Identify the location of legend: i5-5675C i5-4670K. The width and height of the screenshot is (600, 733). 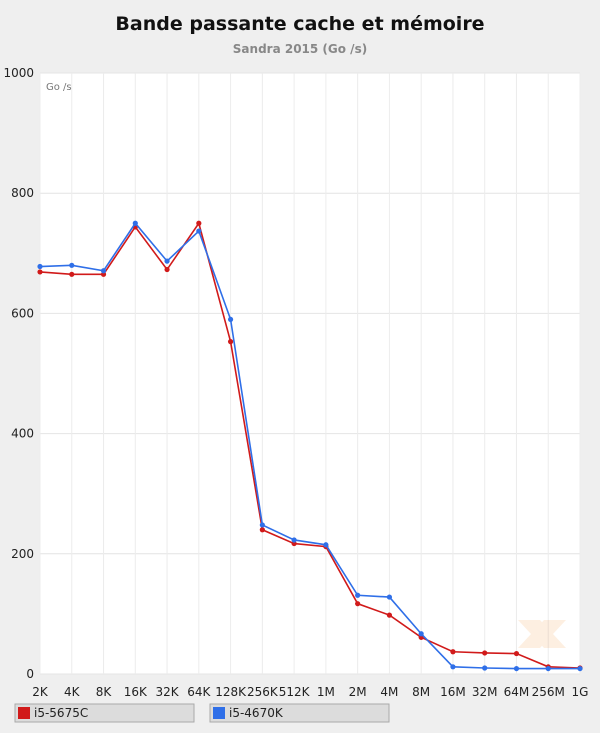
(202, 713).